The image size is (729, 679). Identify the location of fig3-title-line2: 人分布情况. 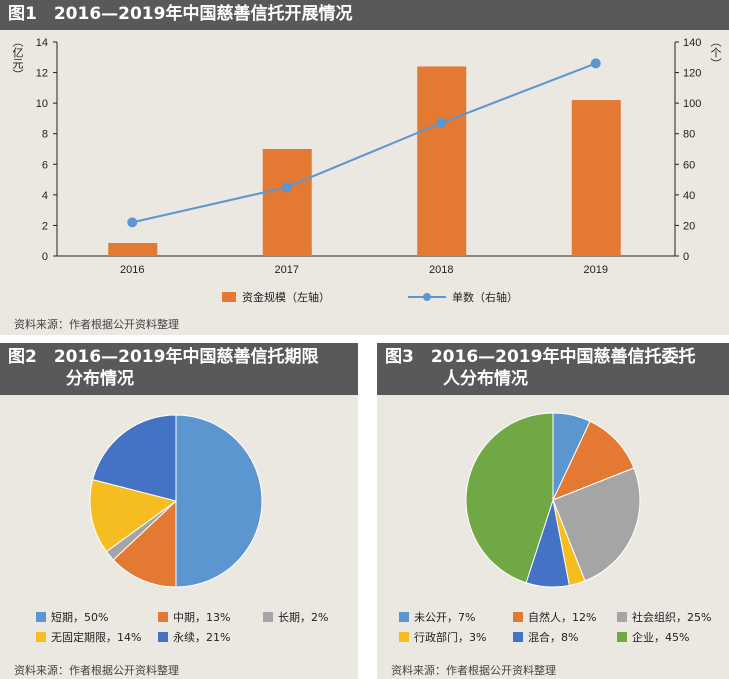
(485, 379).